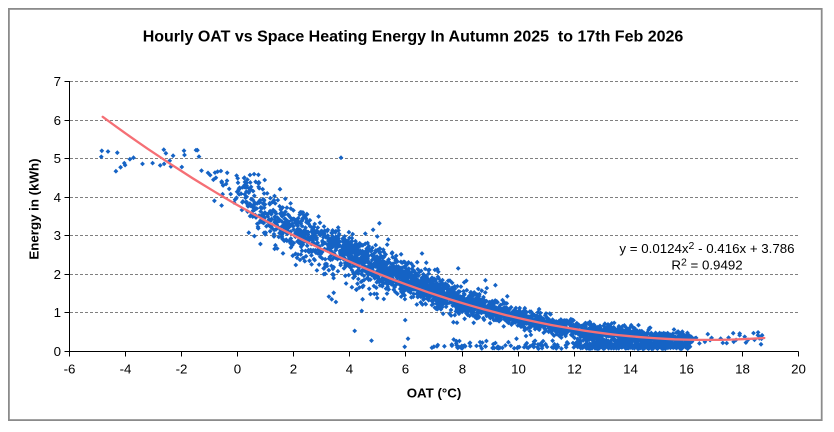 Image resolution: width=834 pixels, height=432 pixels. What do you see at coordinates (57, 81) in the screenshot?
I see `svg-text: 7` at bounding box center [57, 81].